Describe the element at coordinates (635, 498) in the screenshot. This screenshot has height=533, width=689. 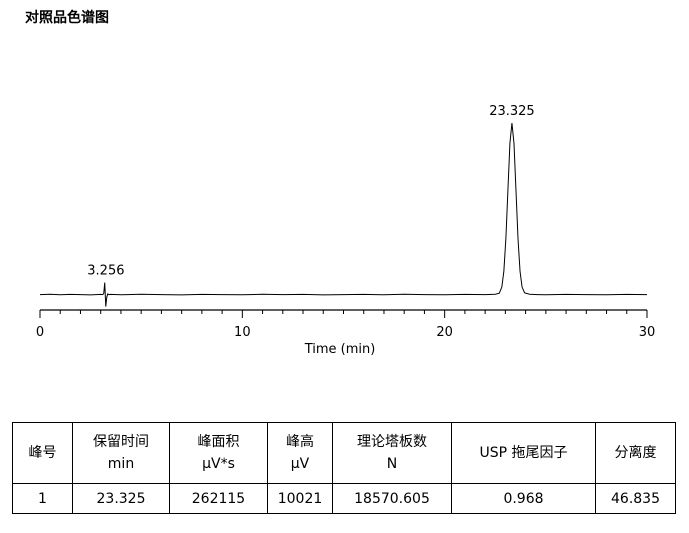
I see `data-cell: 46.835` at that location.